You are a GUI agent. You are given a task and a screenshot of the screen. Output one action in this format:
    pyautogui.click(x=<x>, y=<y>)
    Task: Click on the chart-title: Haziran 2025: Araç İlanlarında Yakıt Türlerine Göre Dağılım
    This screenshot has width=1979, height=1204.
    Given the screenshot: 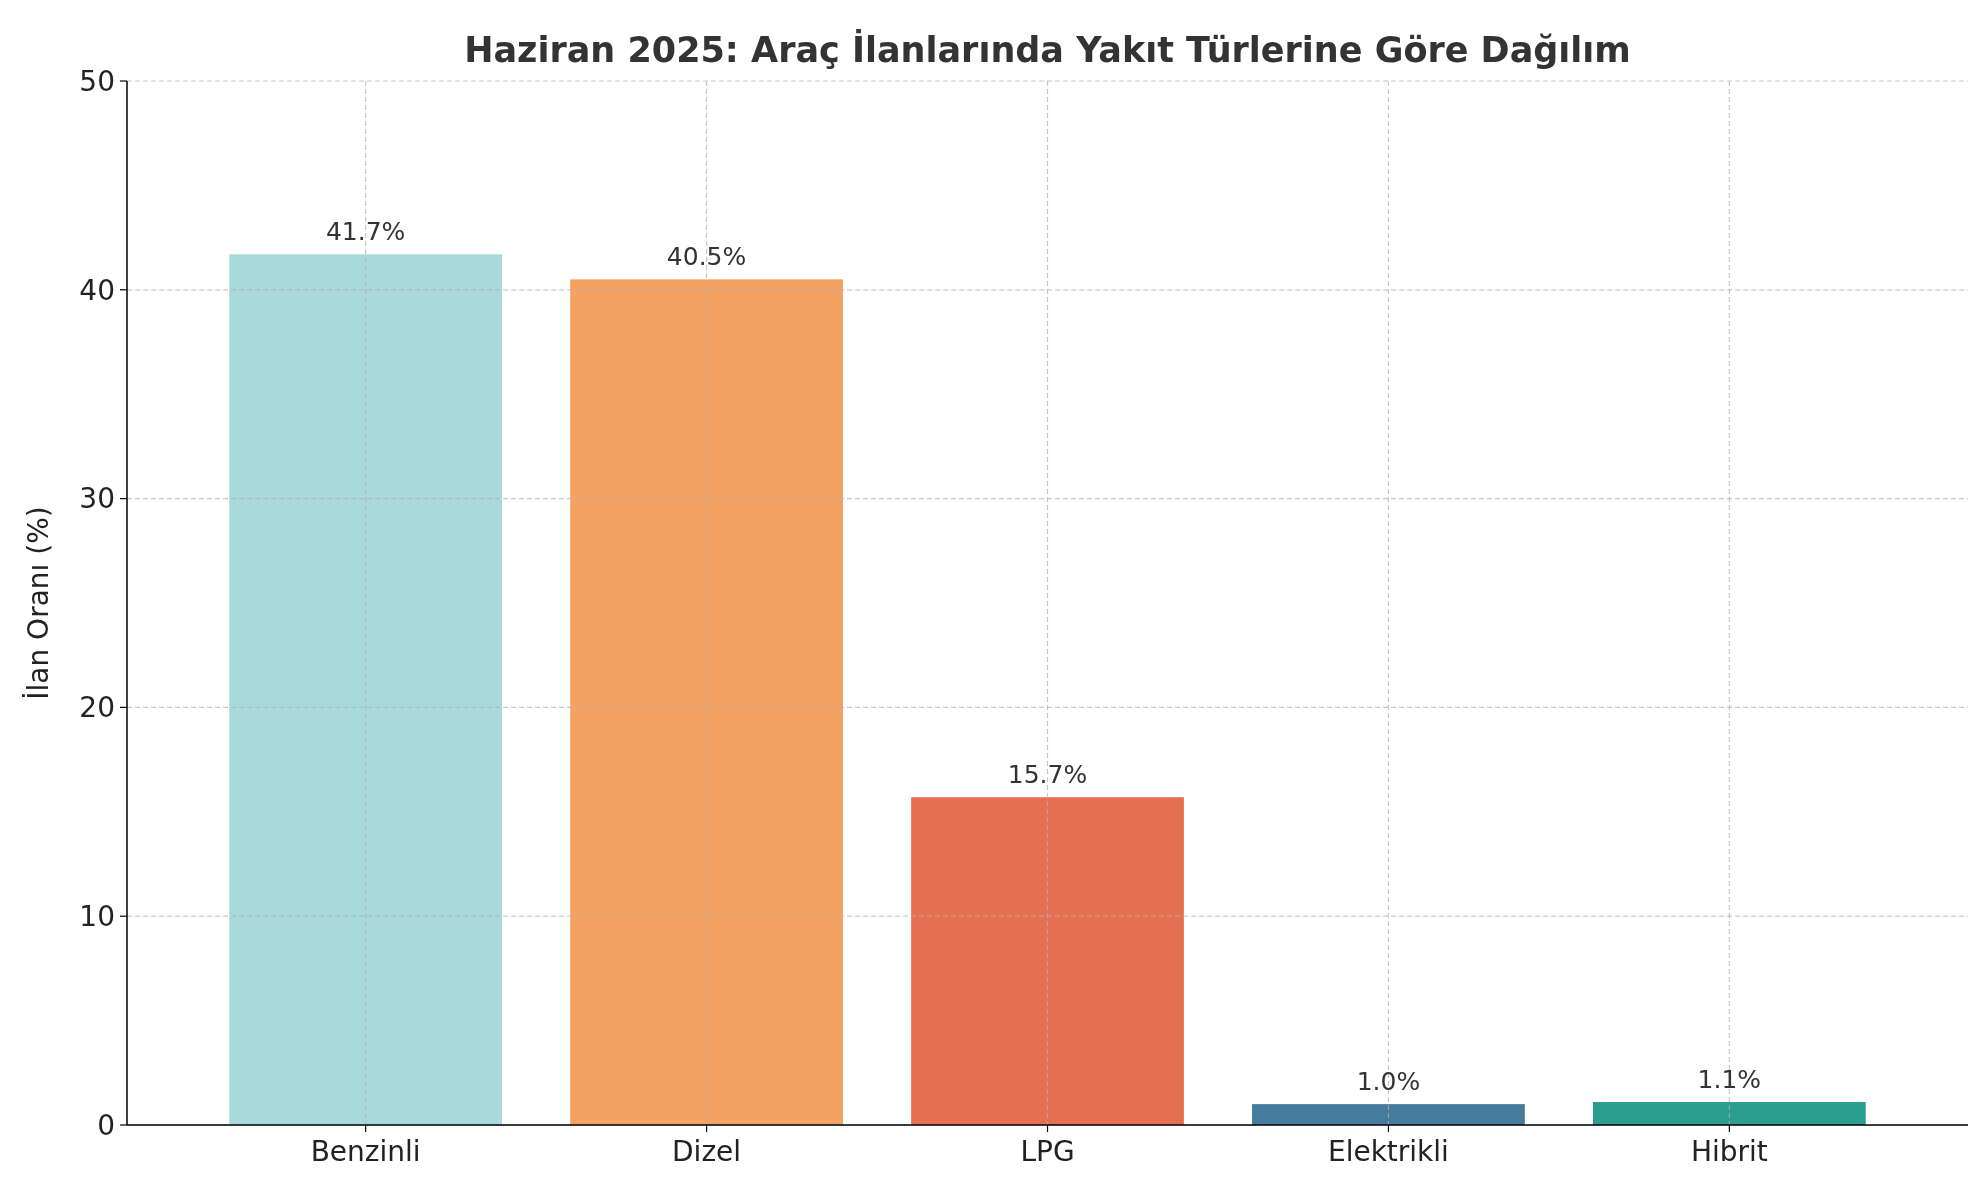 What is the action you would take?
    pyautogui.click(x=1047, y=49)
    